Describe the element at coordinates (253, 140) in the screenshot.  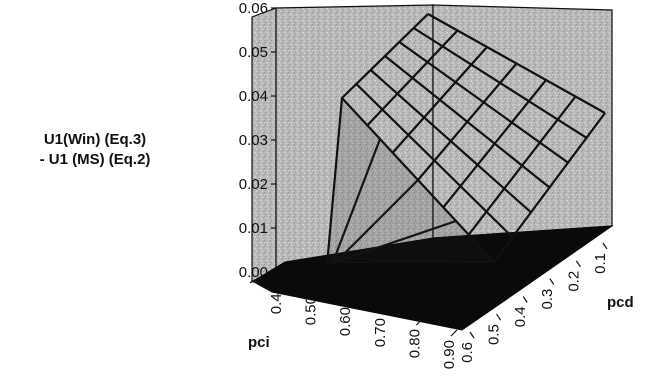
I see `z-tick-label: 0.03` at that location.